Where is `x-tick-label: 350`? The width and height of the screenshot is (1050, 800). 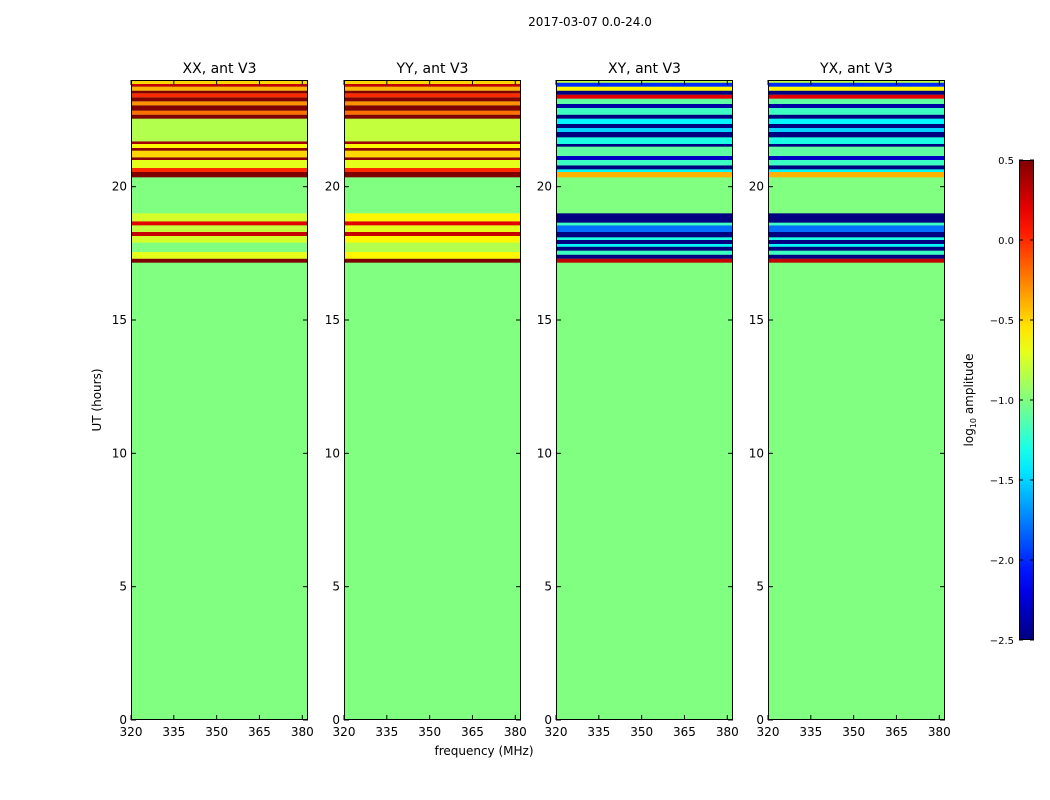 x-tick-label: 350 is located at coordinates (216, 732).